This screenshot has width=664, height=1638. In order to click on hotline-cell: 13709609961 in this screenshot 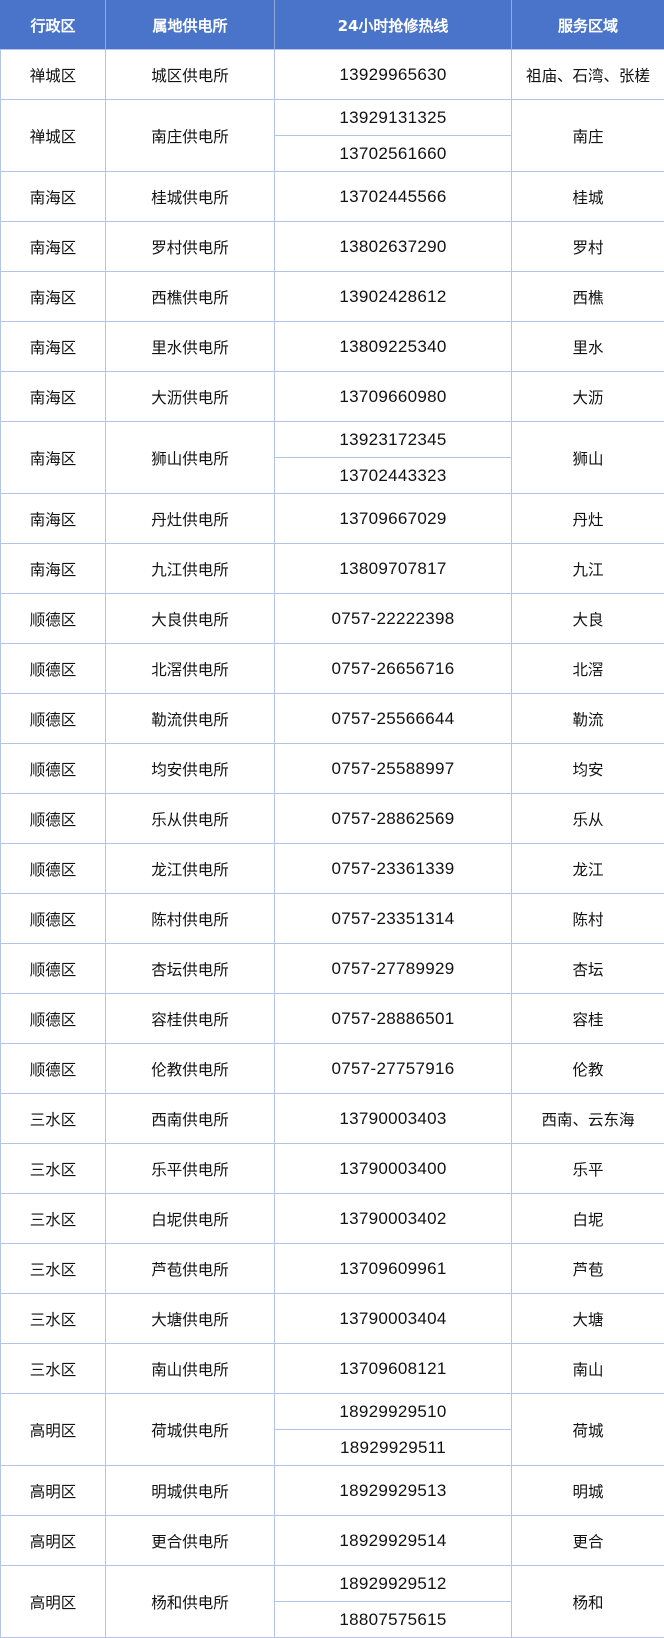, I will do `click(393, 1269)`.